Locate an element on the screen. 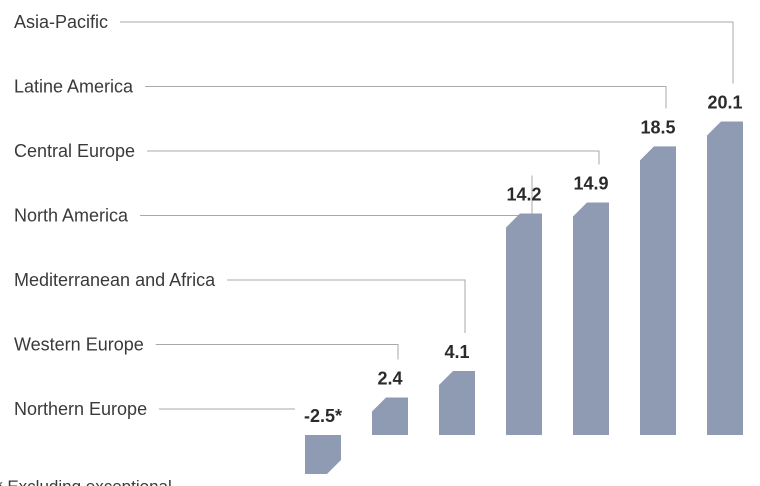 The image size is (760, 486). category-label-central-europe: Central Europe is located at coordinates (74, 151).